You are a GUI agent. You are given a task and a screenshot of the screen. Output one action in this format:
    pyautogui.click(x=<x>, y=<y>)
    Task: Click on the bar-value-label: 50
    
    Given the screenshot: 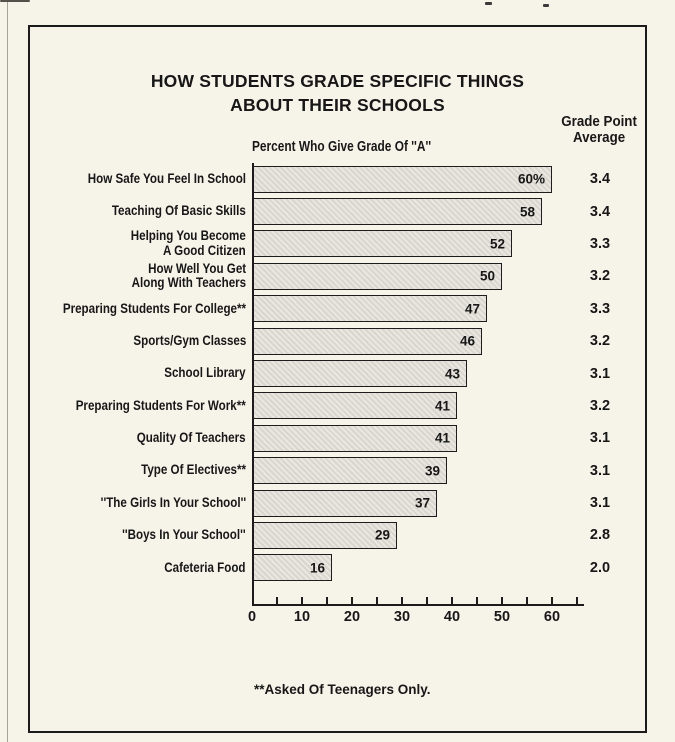 What is the action you would take?
    pyautogui.click(x=487, y=276)
    